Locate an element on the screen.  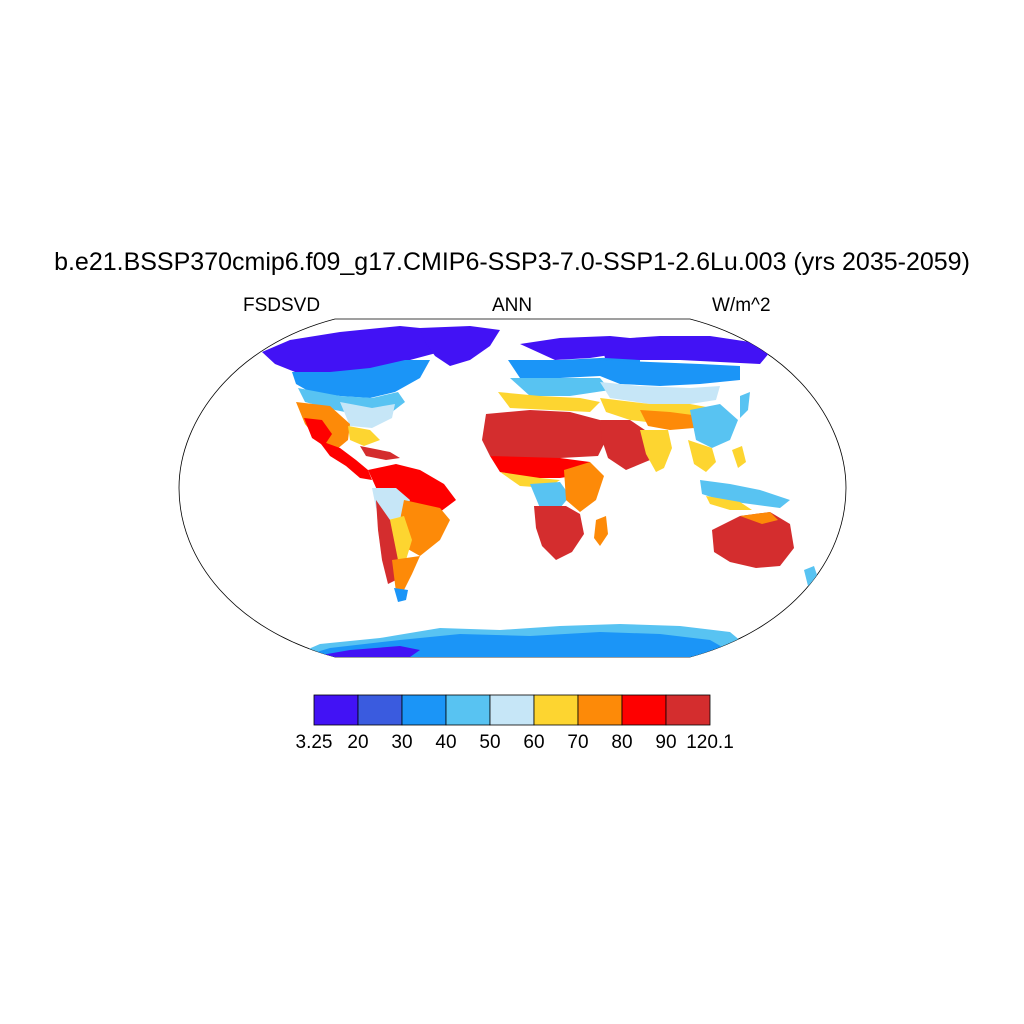
africa-north is located at coordinates (544, 435).